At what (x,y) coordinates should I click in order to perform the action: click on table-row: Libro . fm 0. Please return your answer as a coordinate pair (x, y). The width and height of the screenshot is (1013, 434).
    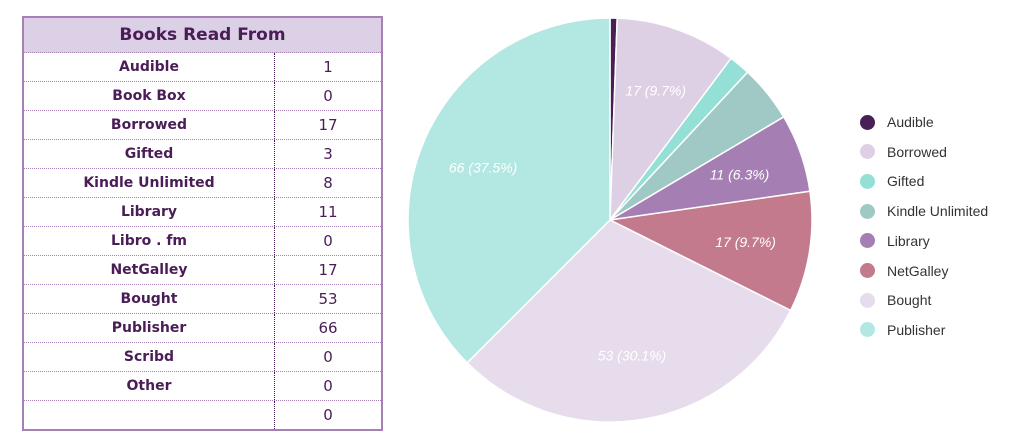
    Looking at the image, I should click on (202, 241).